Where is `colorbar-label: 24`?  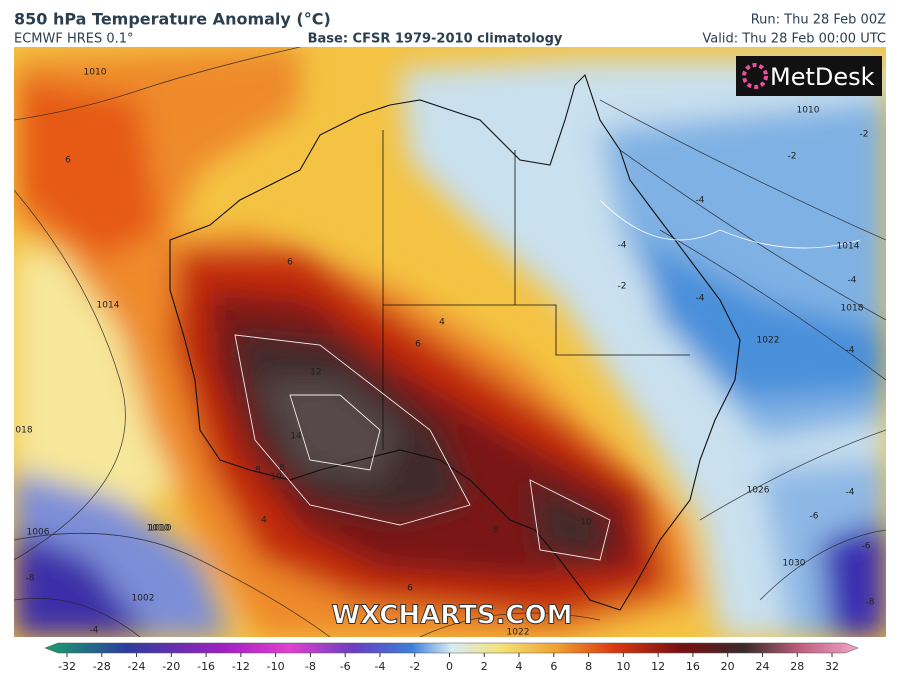
colorbar-label: 24 is located at coordinates (762, 666).